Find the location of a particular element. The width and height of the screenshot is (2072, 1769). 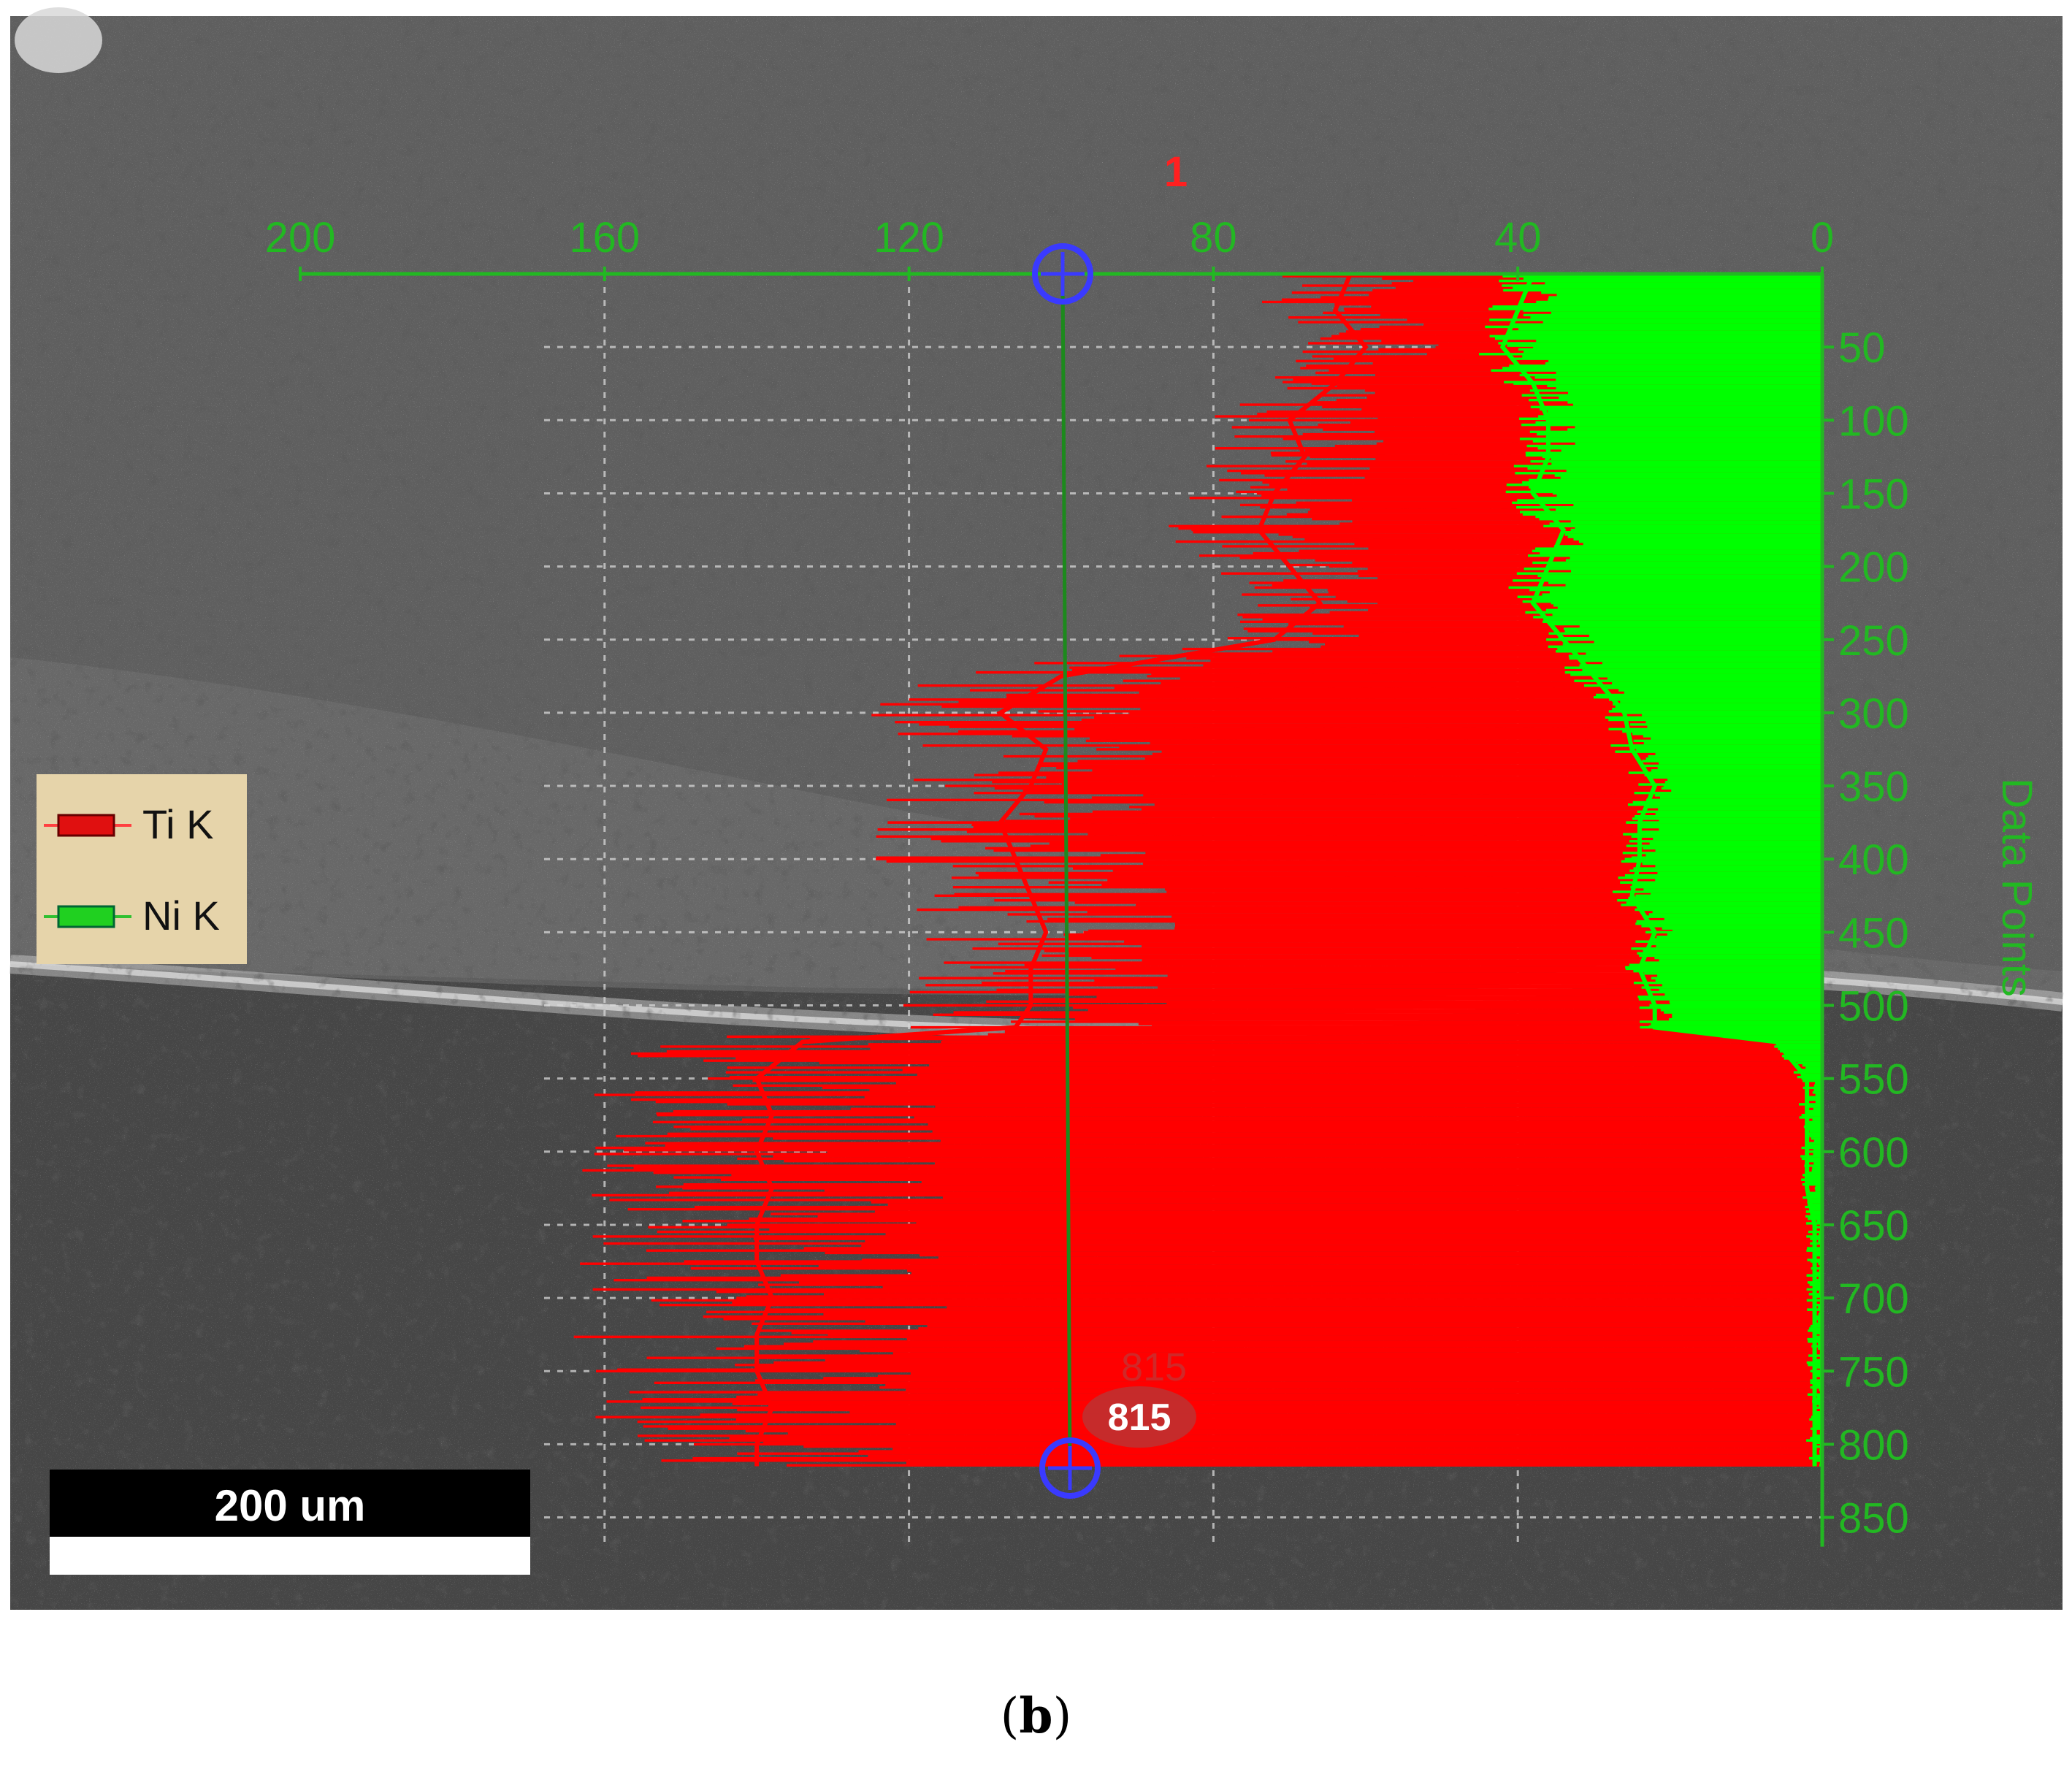

scale-bar-label: 200 um is located at coordinates (290, 1505).